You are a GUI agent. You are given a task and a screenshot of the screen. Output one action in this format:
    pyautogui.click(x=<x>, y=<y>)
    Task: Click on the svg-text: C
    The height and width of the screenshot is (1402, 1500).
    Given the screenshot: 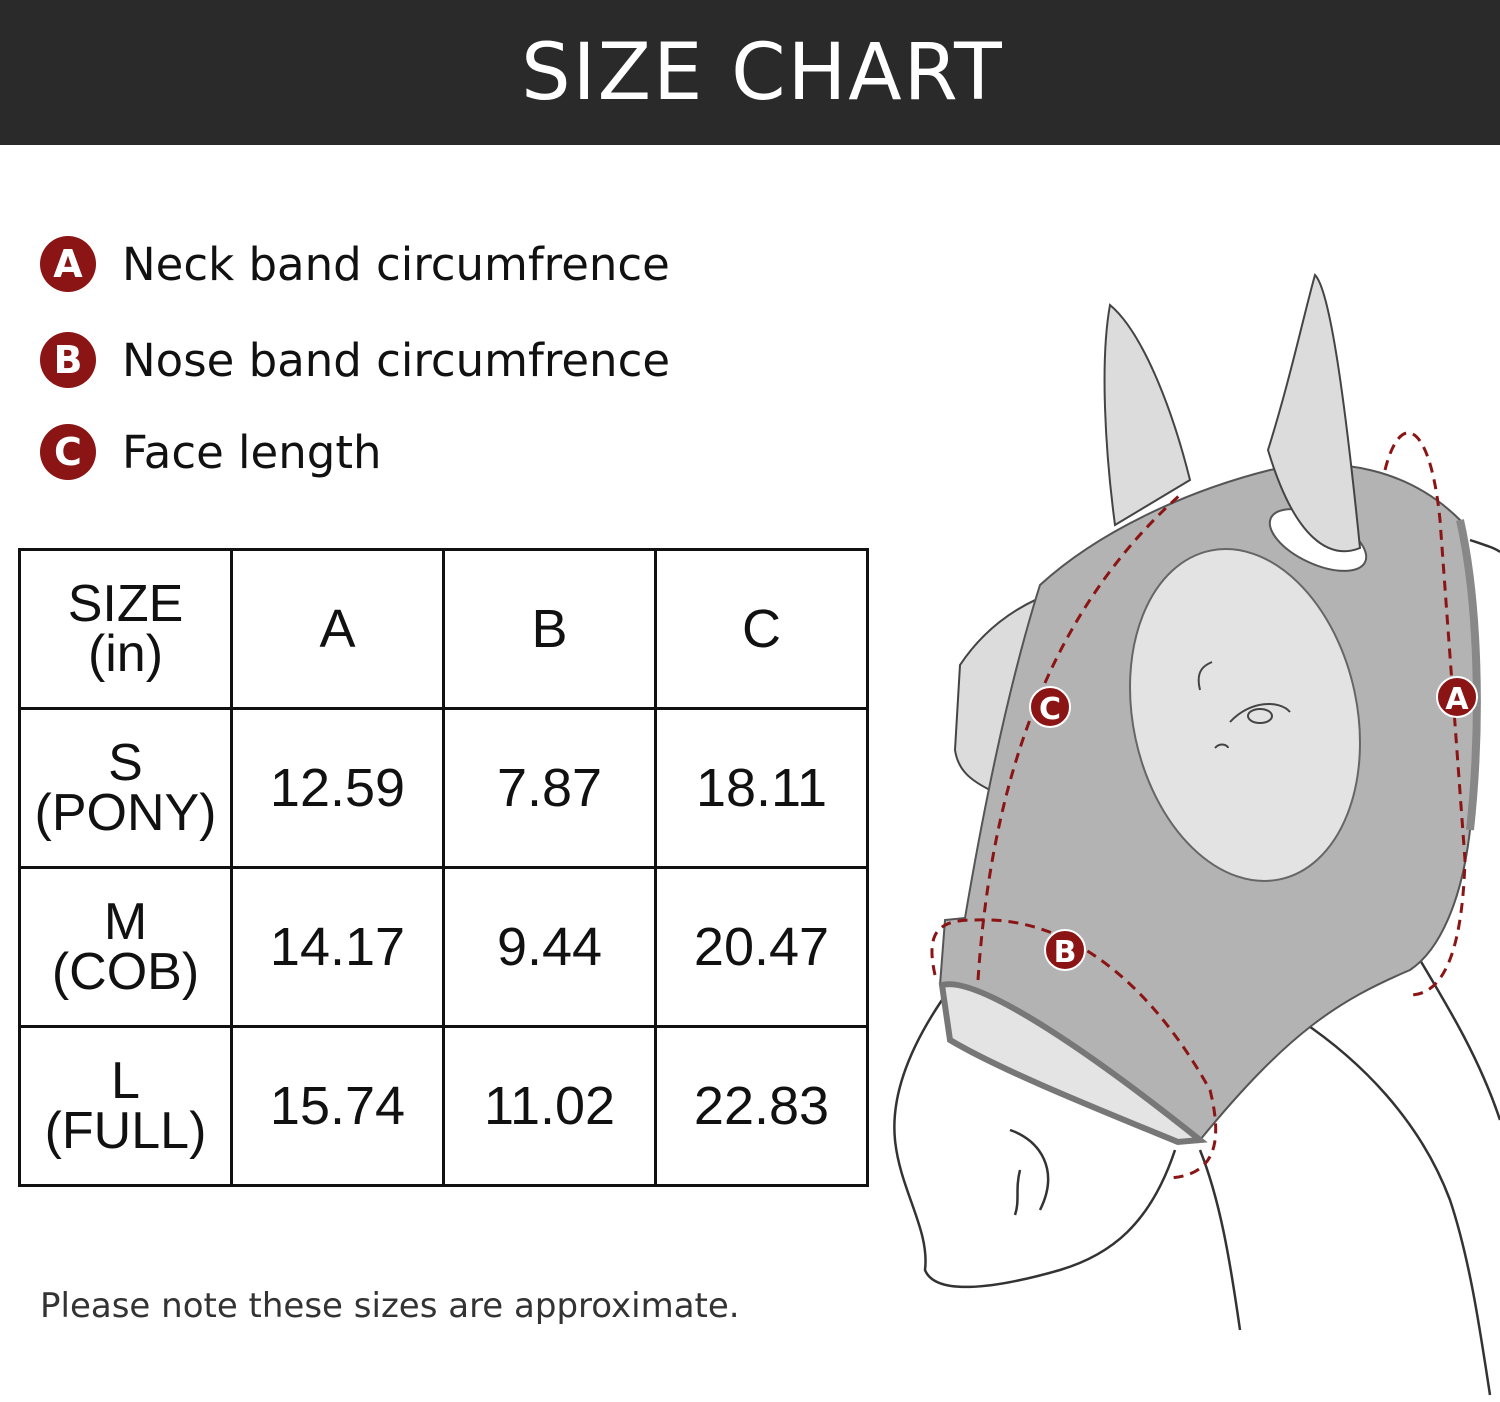 What is the action you would take?
    pyautogui.click(x=1050, y=709)
    